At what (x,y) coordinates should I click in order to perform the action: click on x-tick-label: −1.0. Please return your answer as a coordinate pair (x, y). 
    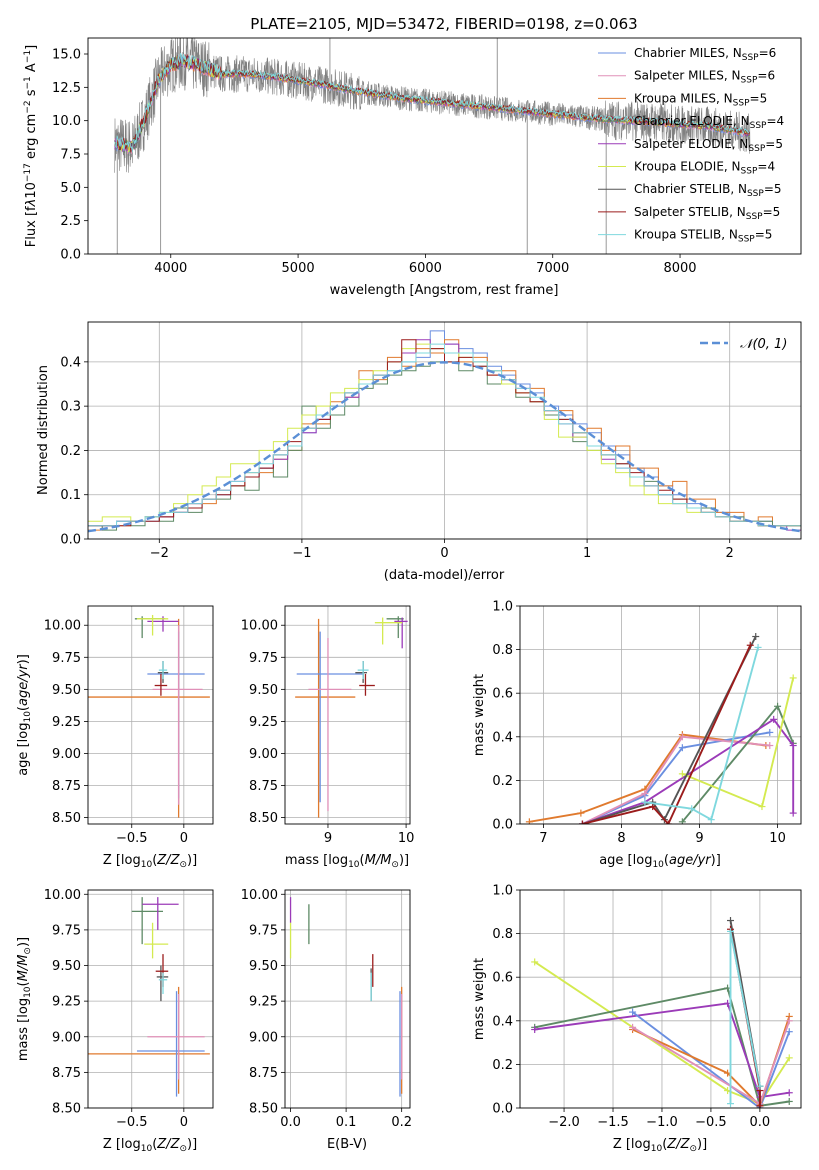
    Looking at the image, I should click on (662, 1122).